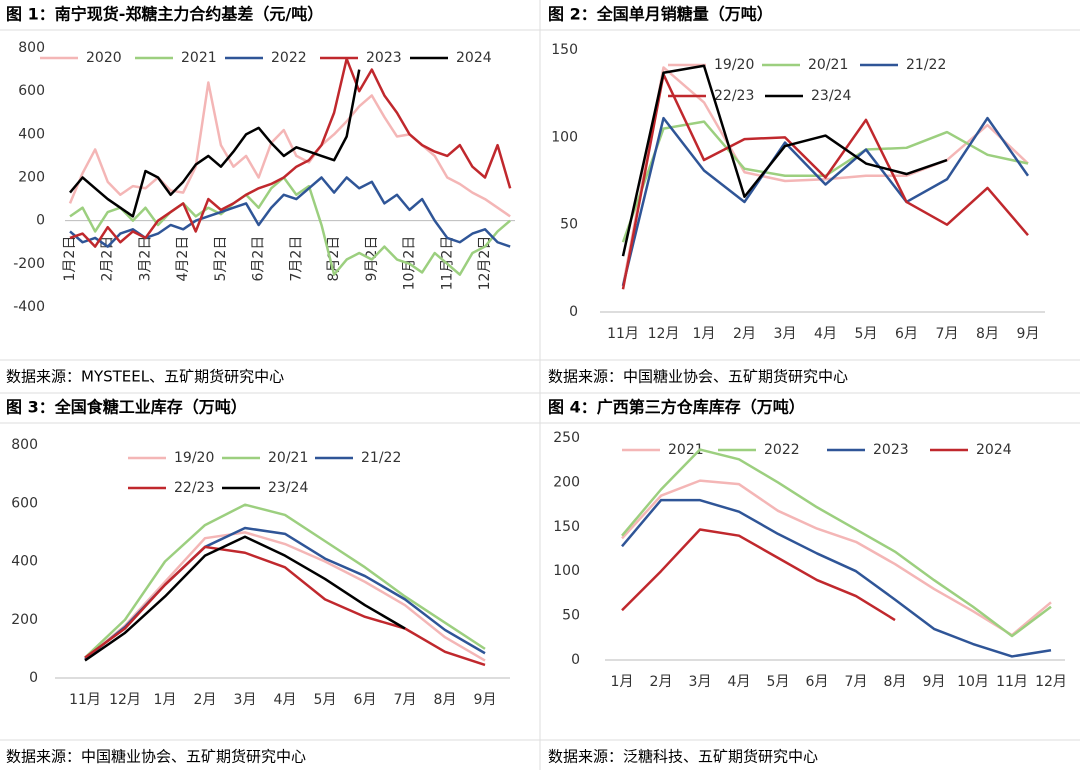 The height and width of the screenshot is (770, 1080). What do you see at coordinates (485, 263) in the screenshot?
I see `x-tick-label: 12月2日` at bounding box center [485, 263].